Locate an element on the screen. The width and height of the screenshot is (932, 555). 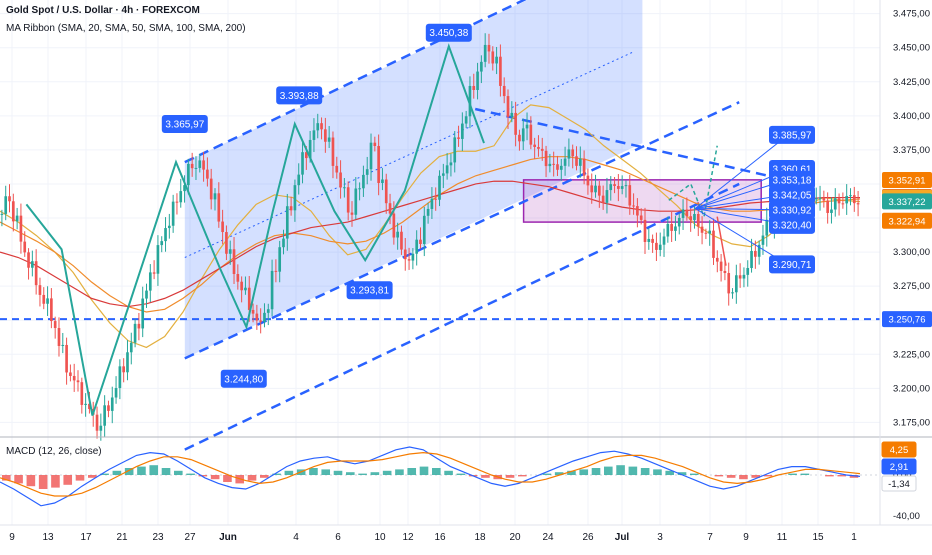
x-tick-label: 27 is located at coordinates (190, 537).